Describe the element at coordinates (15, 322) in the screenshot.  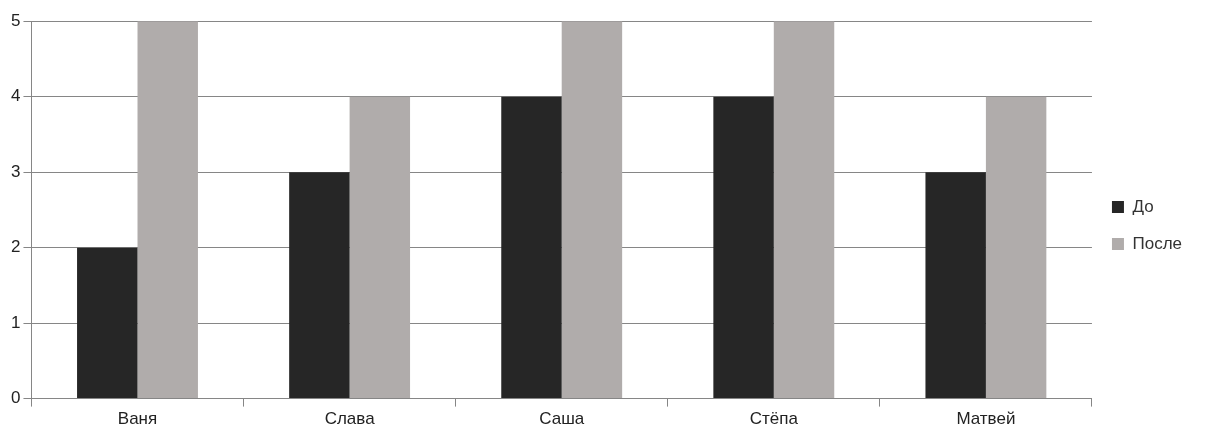
I see `y-tick-label: 1` at that location.